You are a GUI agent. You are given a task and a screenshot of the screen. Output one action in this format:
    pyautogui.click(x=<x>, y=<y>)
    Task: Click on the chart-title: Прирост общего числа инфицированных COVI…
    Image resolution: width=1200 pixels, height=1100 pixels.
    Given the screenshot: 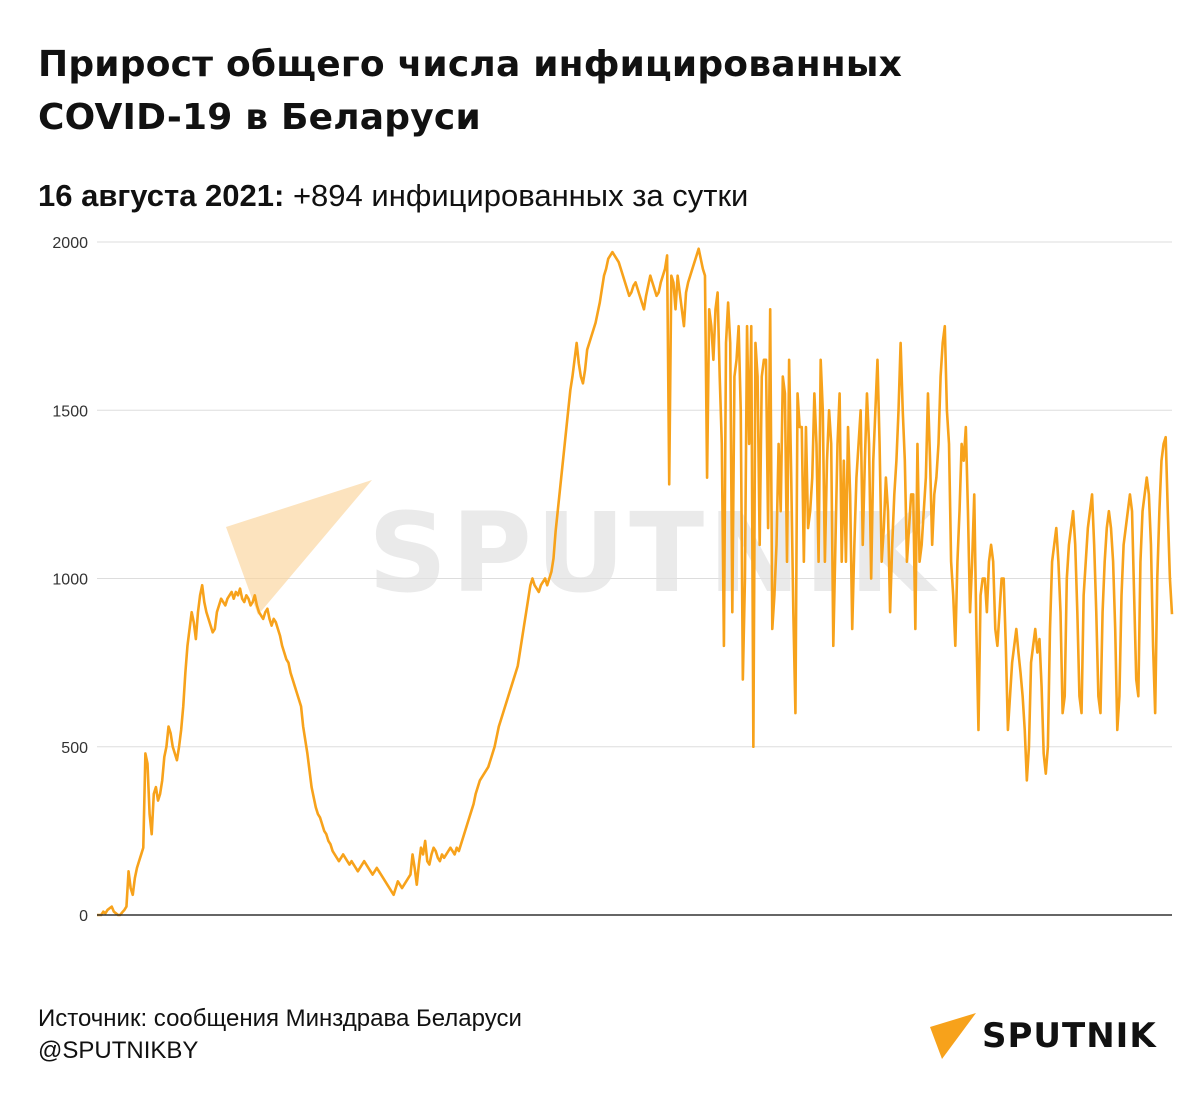 What is the action you would take?
    pyautogui.click(x=538, y=91)
    